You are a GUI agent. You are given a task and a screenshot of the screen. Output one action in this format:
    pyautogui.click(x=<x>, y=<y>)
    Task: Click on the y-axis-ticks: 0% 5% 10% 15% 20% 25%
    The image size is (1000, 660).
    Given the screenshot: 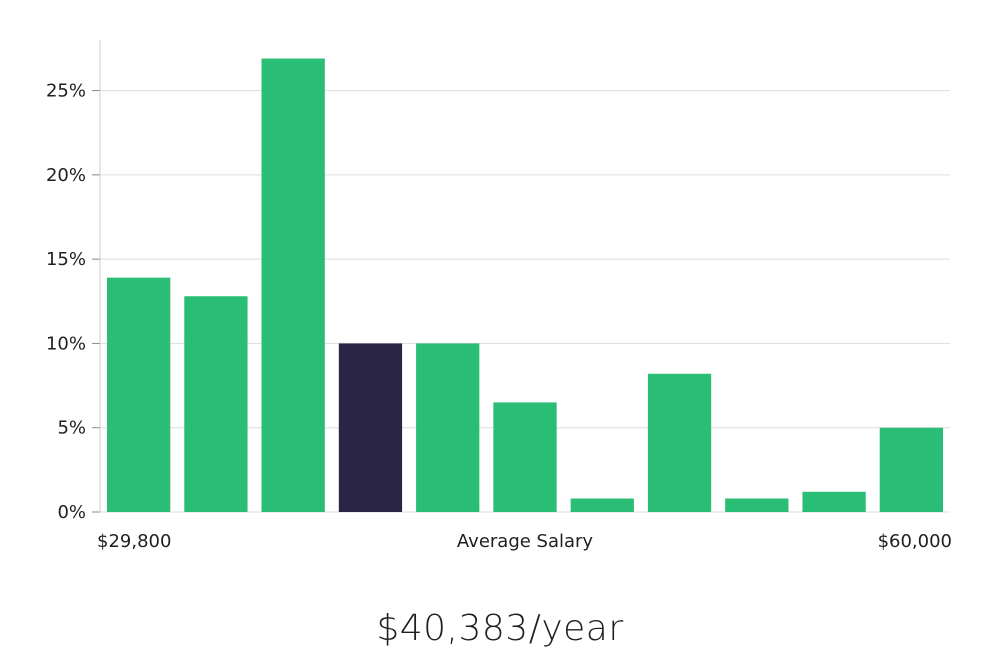 What is the action you would take?
    pyautogui.click(x=73, y=302)
    